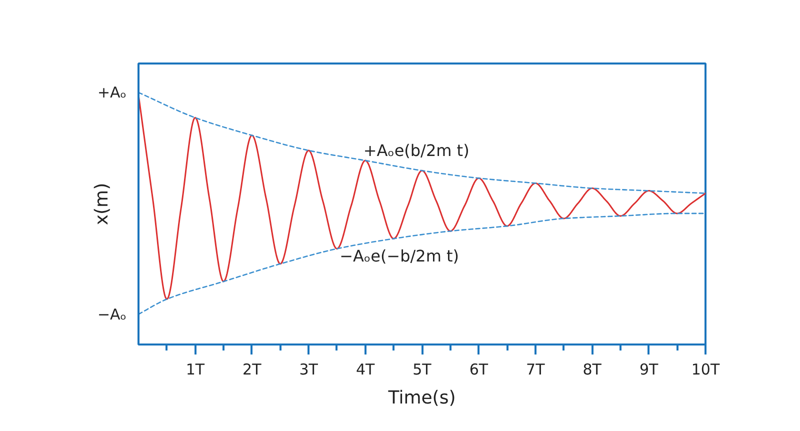  I want to click on x-tick-label: 3T, so click(309, 369).